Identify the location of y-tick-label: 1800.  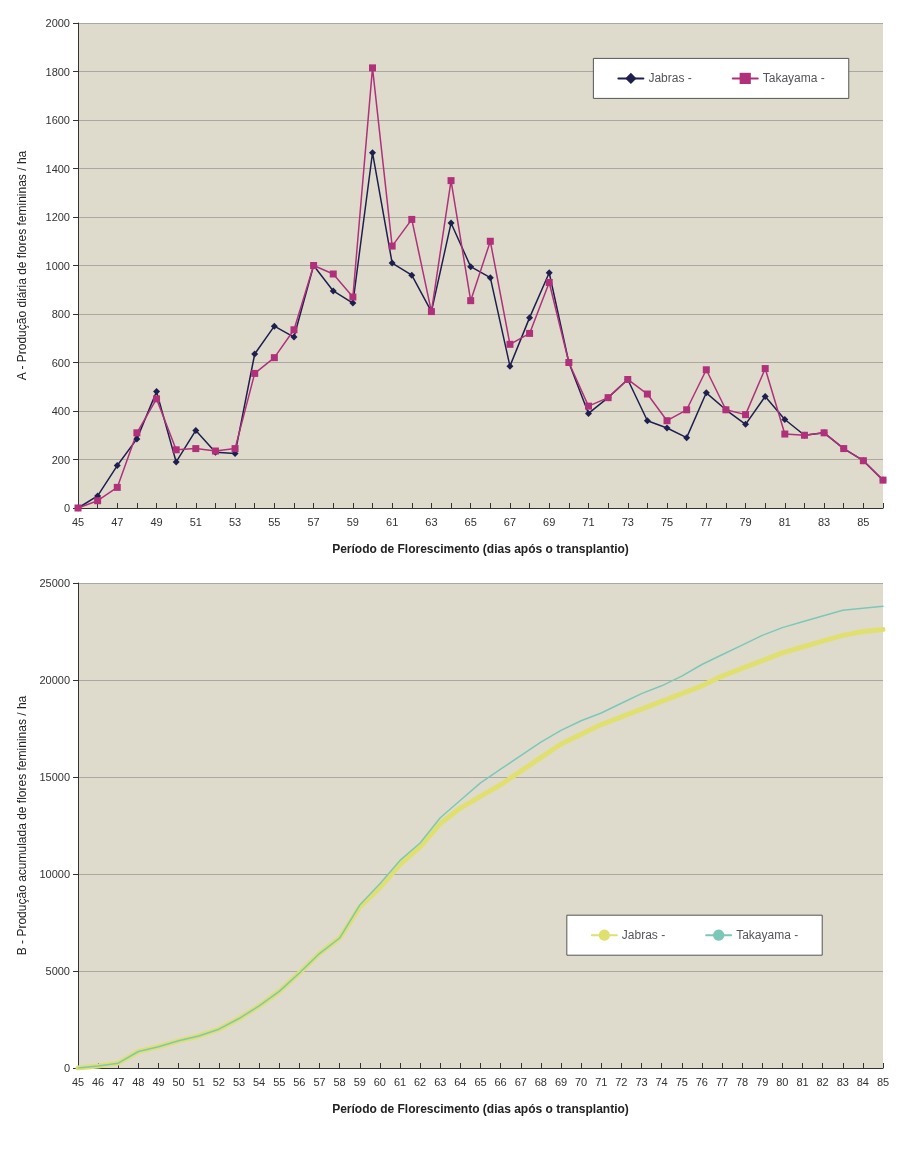
(57, 71).